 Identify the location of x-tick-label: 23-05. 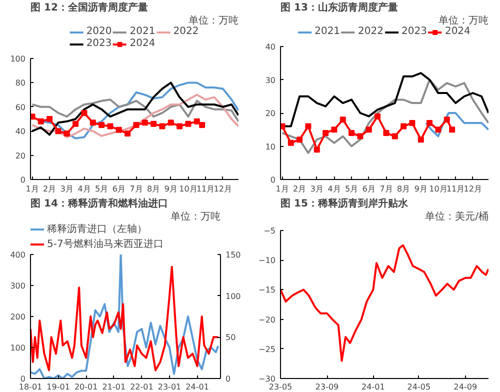
(280, 387).